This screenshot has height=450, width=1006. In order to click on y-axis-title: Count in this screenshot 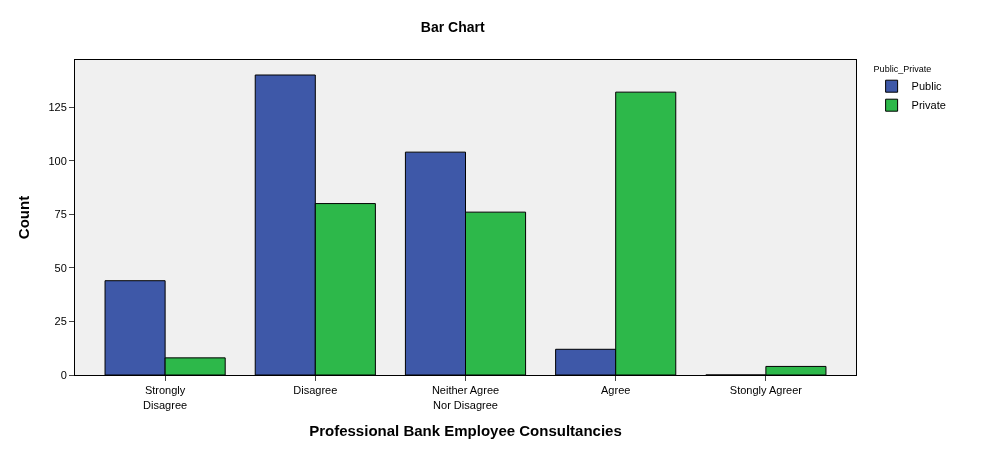, I will do `click(23, 217)`.